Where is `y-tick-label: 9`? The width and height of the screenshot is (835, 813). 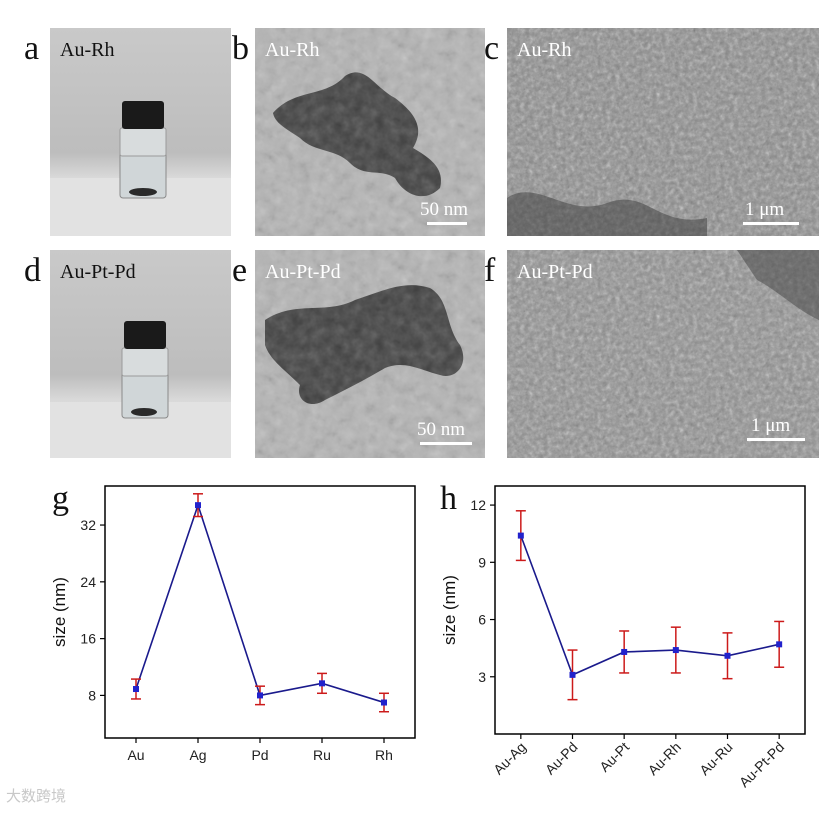 y-tick-label: 9 is located at coordinates (482, 562).